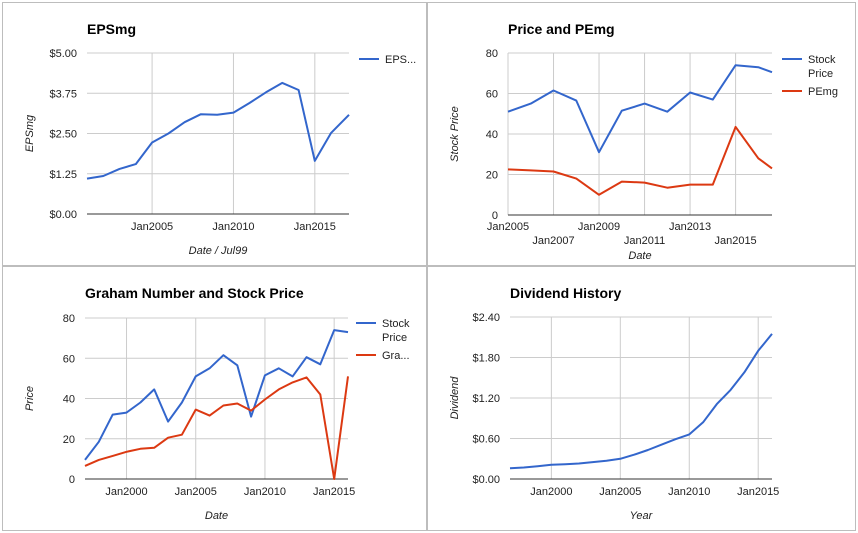 This screenshot has height=533, width=858. Describe the element at coordinates (486, 440) in the screenshot. I see `y-tick-label: $0.60` at that location.